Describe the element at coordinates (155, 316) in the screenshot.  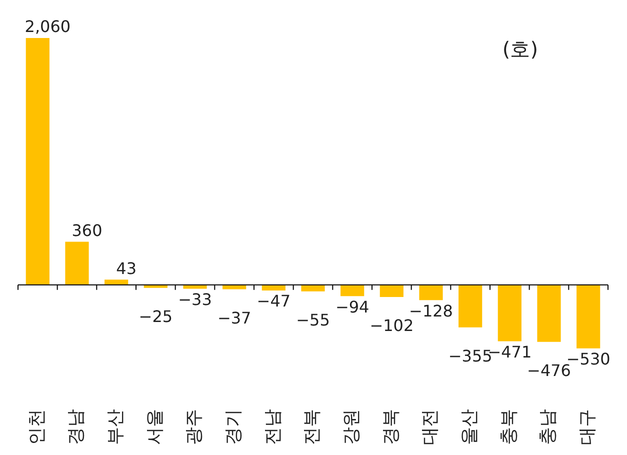
I see `data-label: −25` at that location.